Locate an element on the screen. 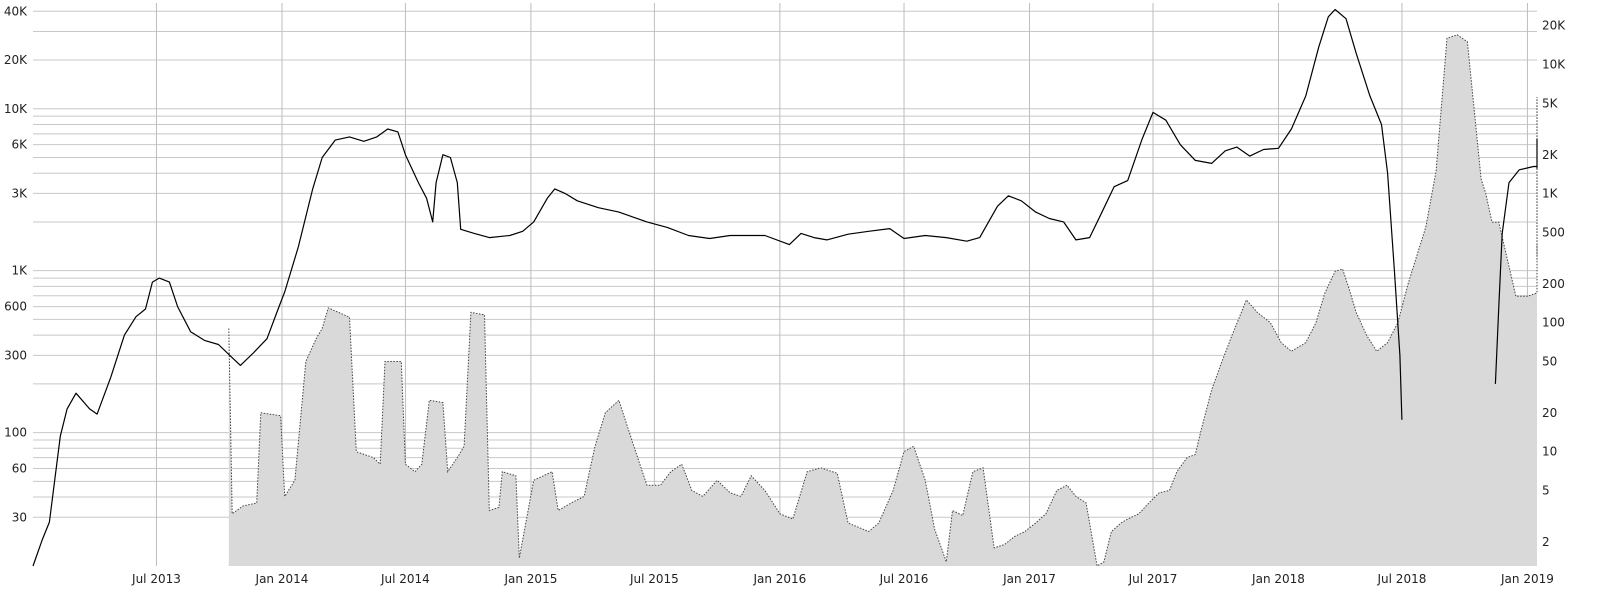 This screenshot has width=1600, height=602. y-right-tick-label: 10 is located at coordinates (1549, 452).